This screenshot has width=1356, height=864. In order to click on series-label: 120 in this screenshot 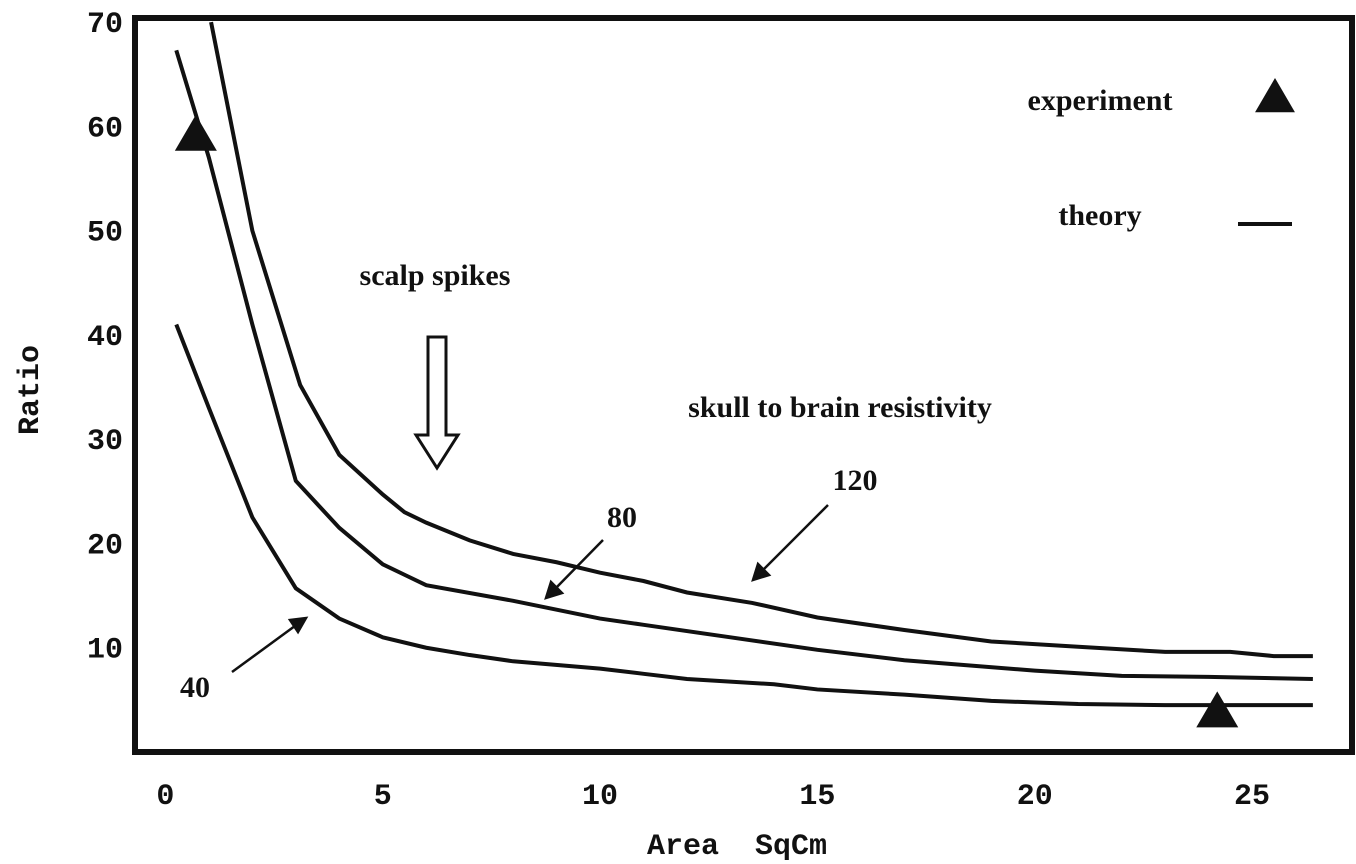, I will do `click(855, 480)`.